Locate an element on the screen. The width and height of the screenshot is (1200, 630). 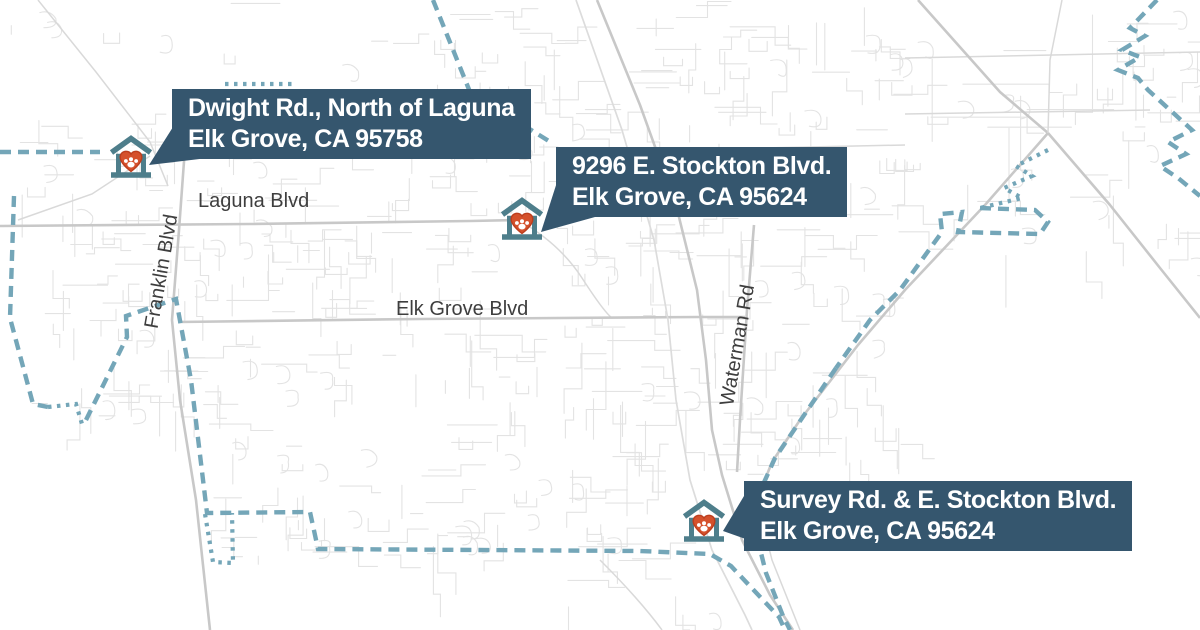
callout-line1: Survey Rd. & E. Stockton Blvd. is located at coordinates (938, 500).